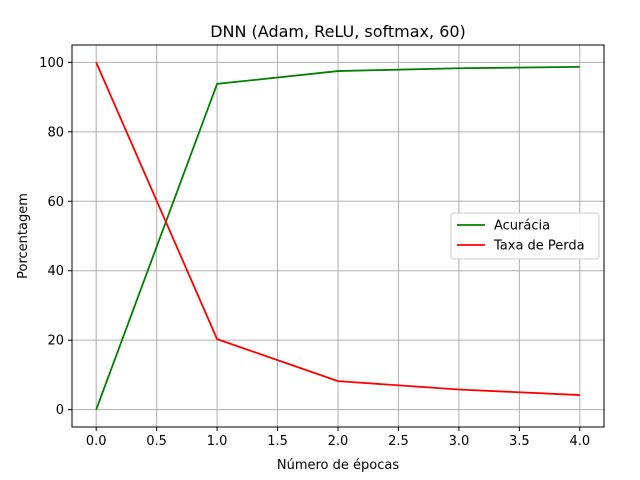  I want to click on y-tick-label: 20, so click(55, 341).